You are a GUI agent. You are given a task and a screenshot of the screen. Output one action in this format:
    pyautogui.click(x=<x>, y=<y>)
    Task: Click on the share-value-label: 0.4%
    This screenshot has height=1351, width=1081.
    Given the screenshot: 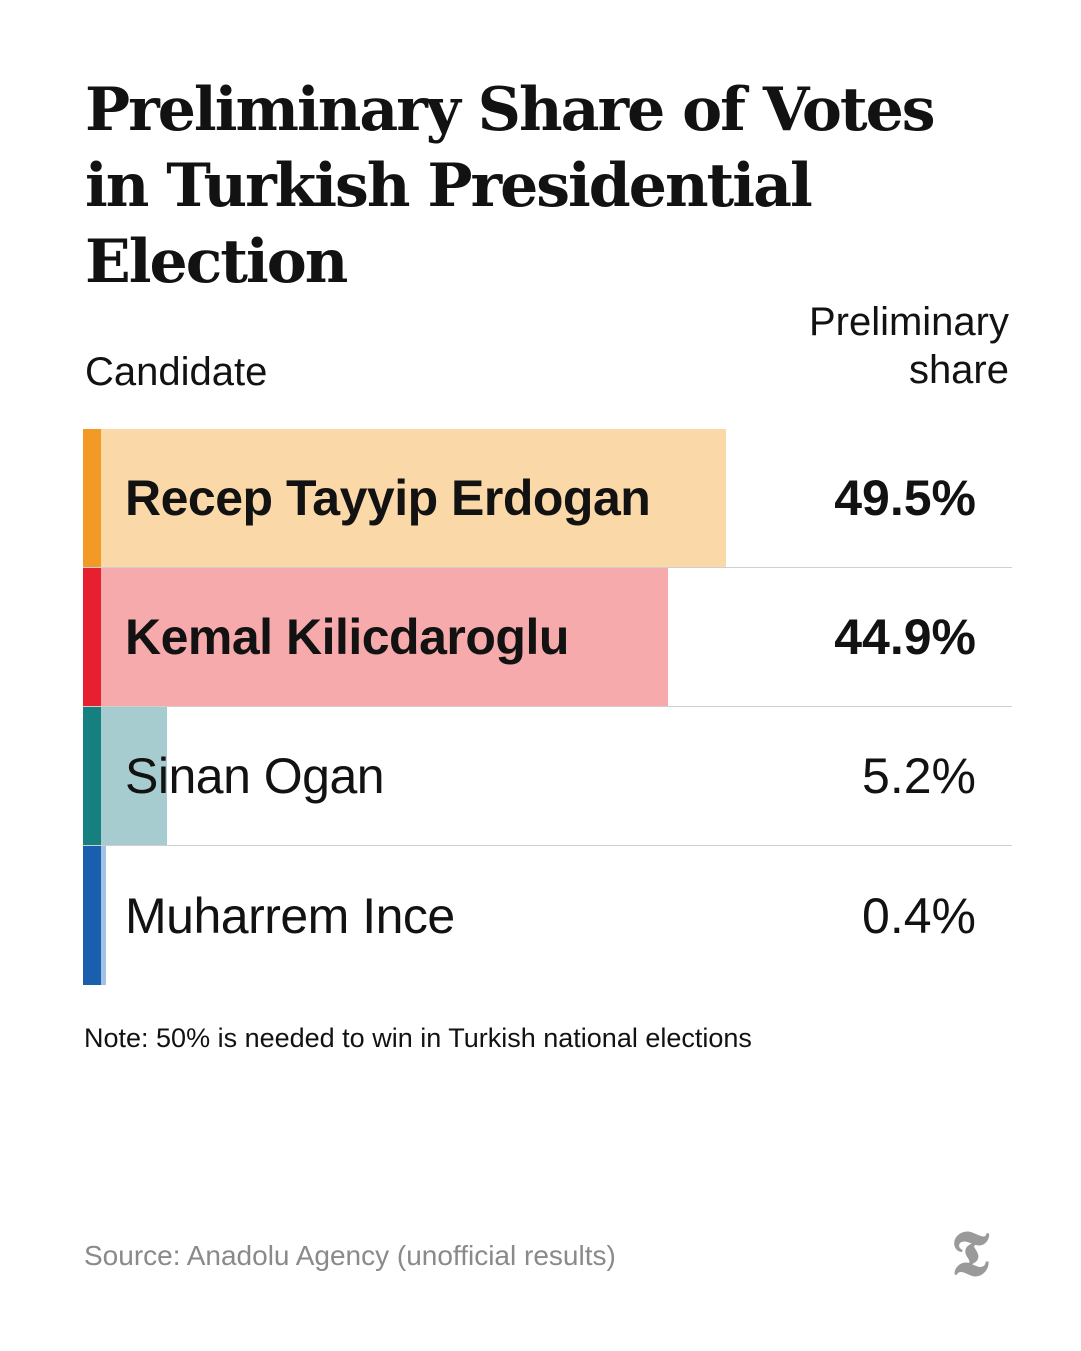 What is the action you would take?
    pyautogui.click(x=919, y=915)
    